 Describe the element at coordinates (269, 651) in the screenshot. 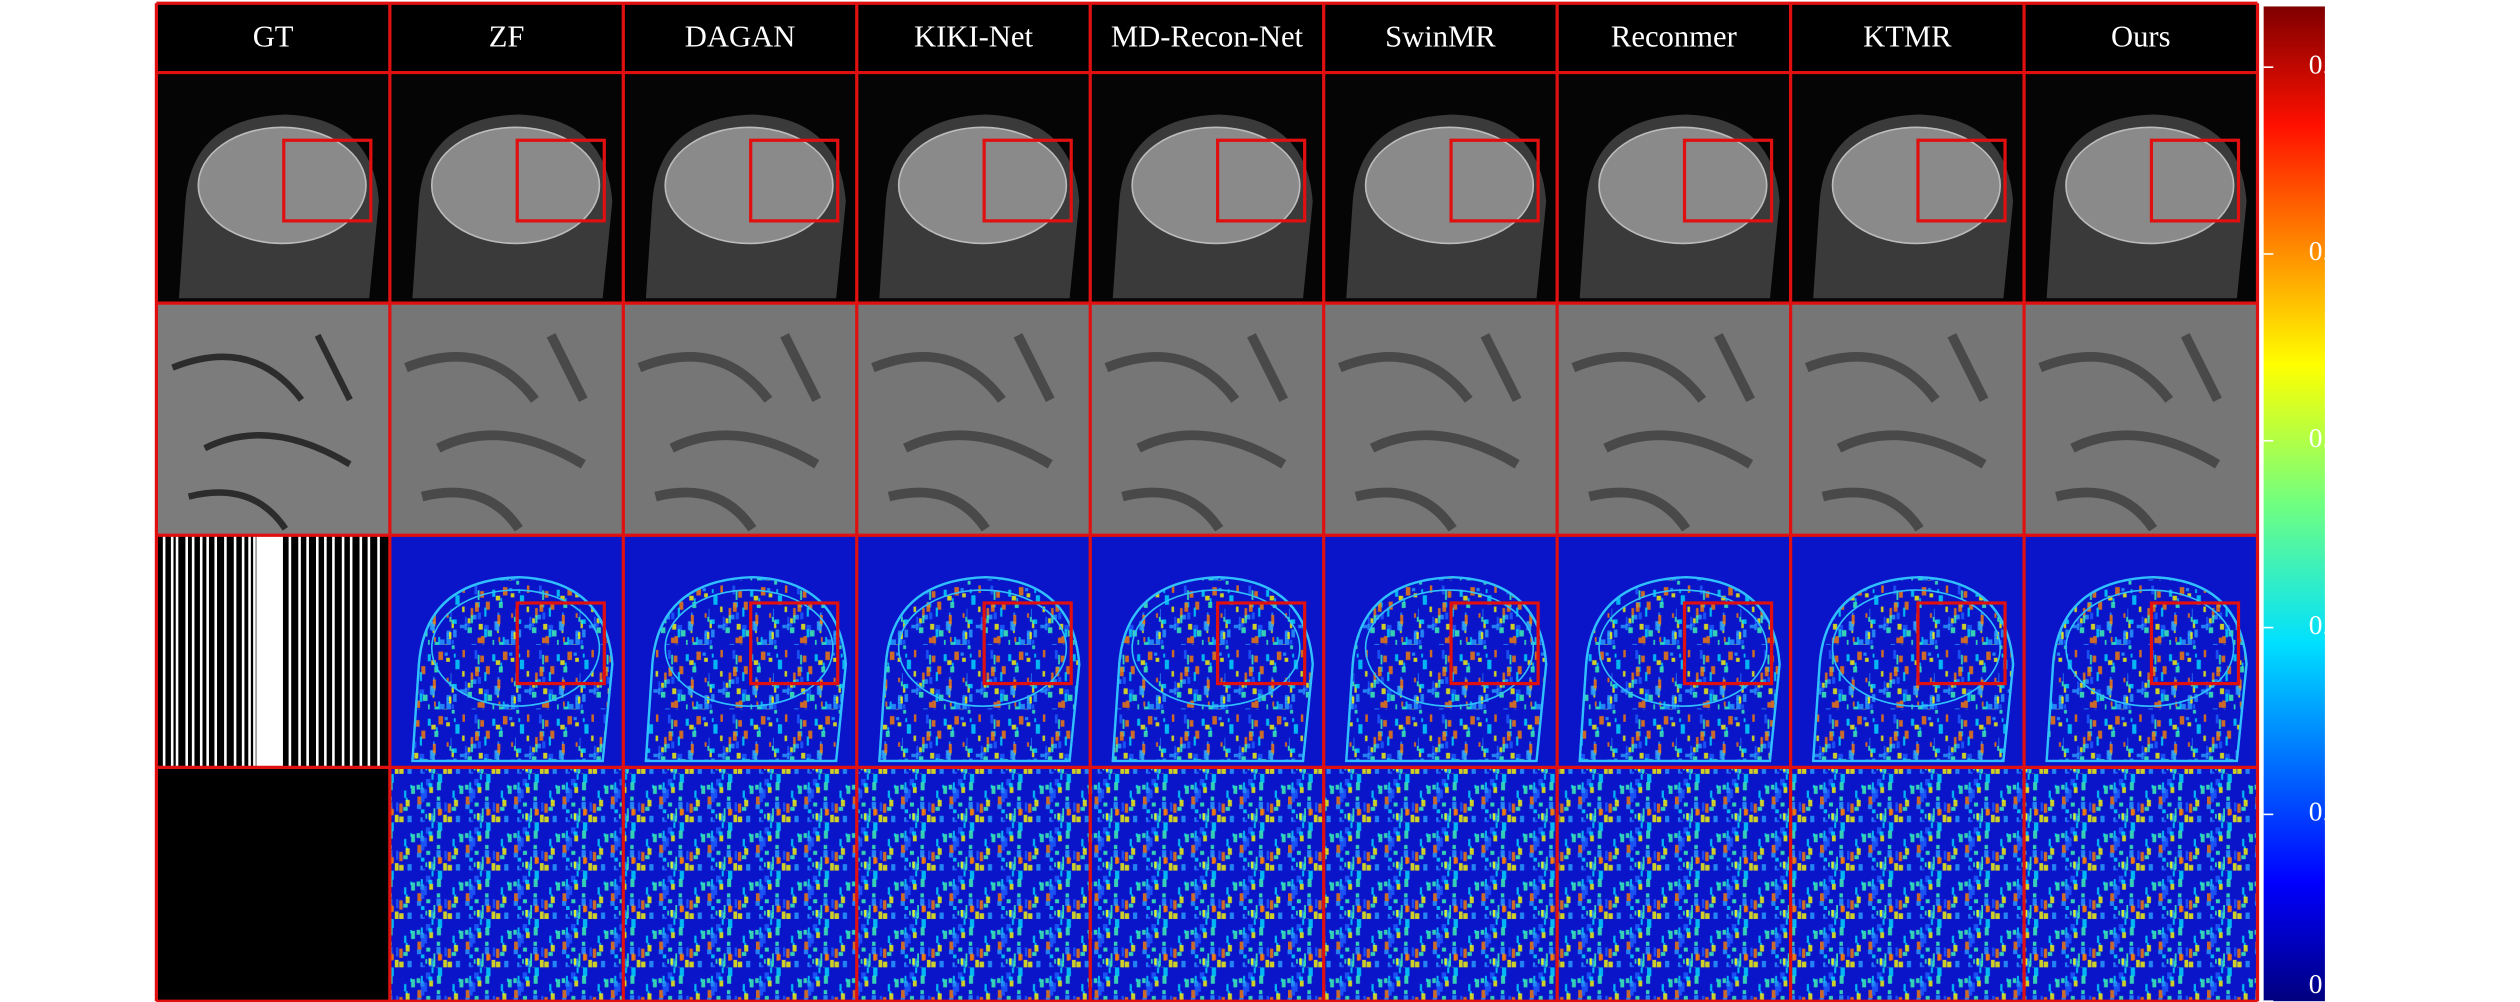

I see `mask-center` at that location.